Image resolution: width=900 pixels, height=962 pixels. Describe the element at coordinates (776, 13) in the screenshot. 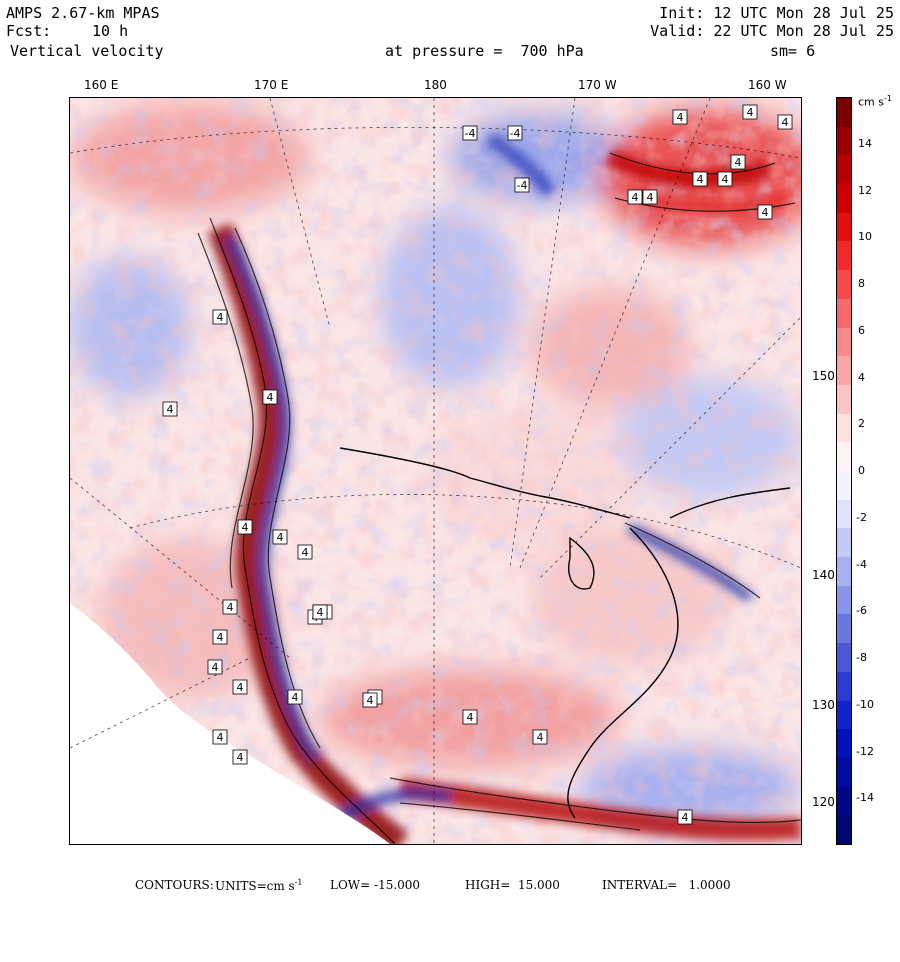

I see `init-time: Init: 12 UTC Mon 28 Jul 25` at that location.